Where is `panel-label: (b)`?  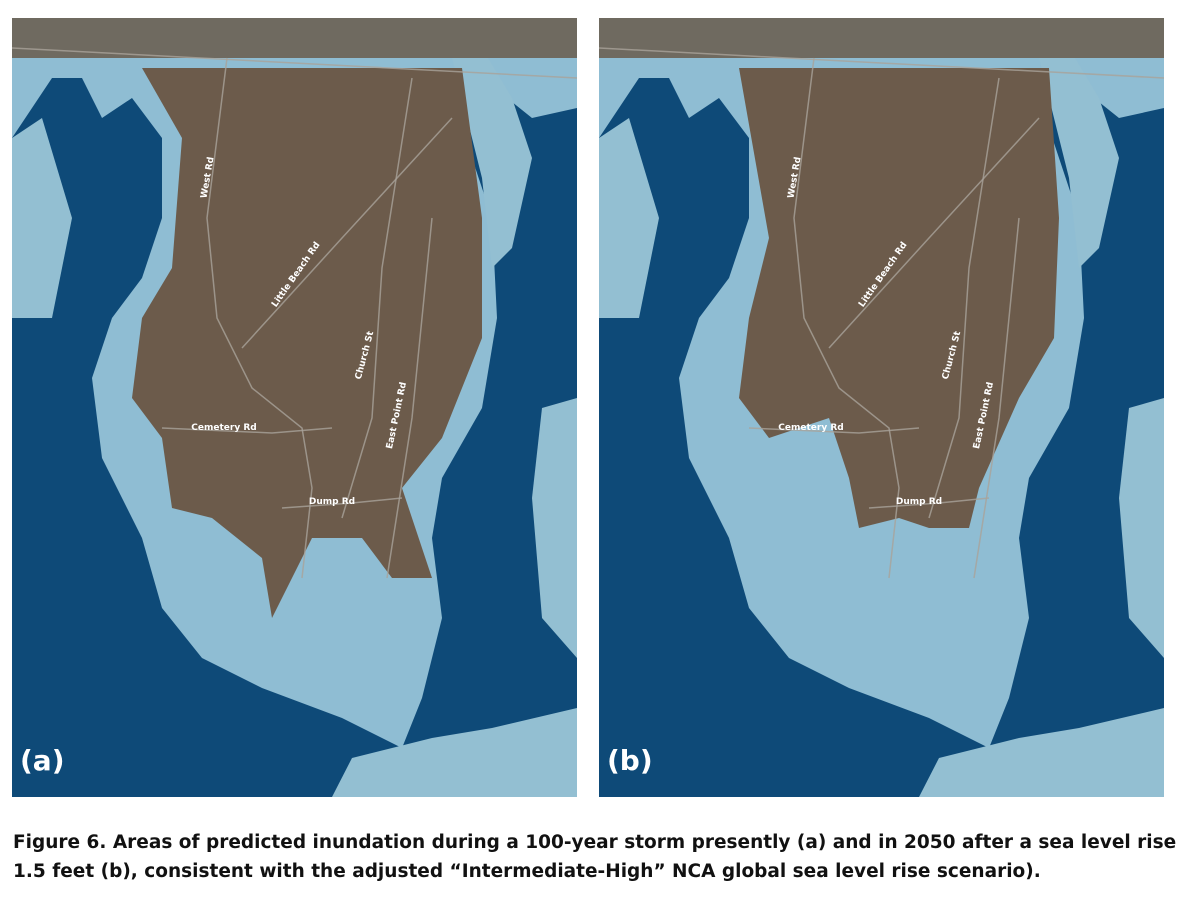 panel-label: (b) is located at coordinates (630, 760).